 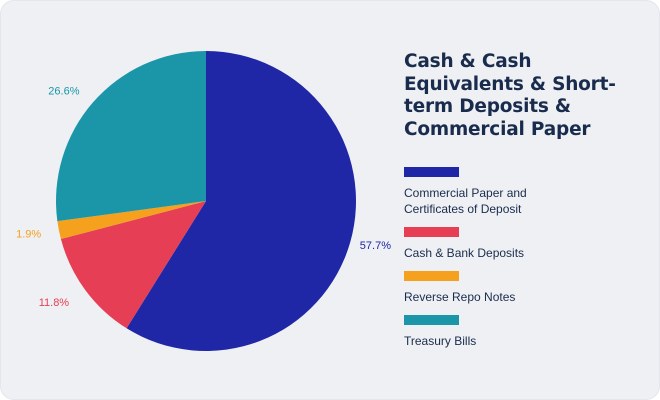 I want to click on legend-label: Reverse Repo Notes, so click(x=460, y=297).